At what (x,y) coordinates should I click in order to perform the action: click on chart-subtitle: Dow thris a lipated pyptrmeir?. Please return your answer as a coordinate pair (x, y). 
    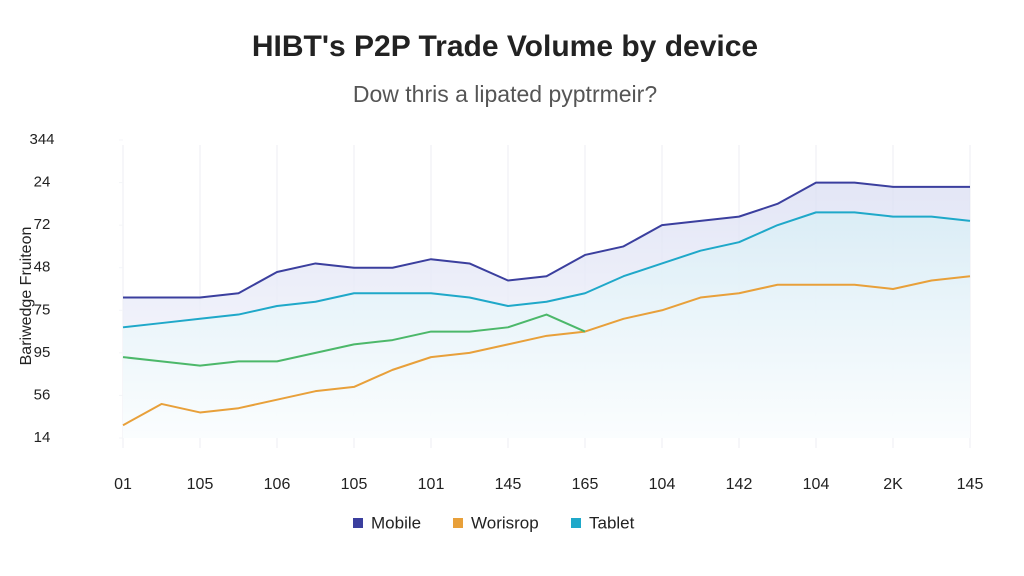
    Looking at the image, I should click on (505, 94).